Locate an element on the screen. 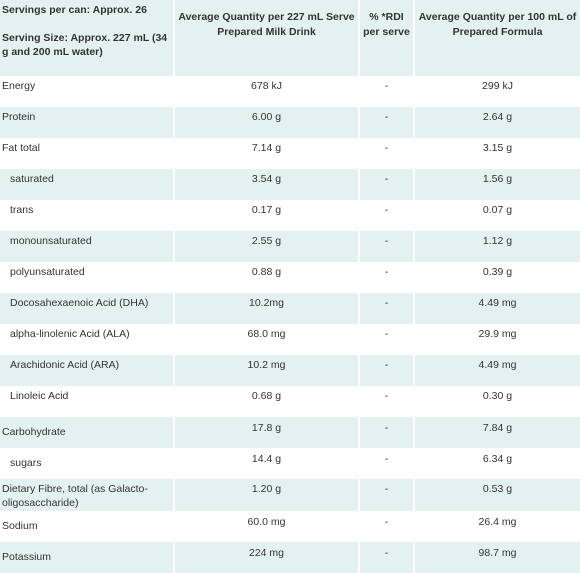 The image size is (580, 573). table-row: polyunsaturated 0.88 g - 0.39 g is located at coordinates (290, 277).